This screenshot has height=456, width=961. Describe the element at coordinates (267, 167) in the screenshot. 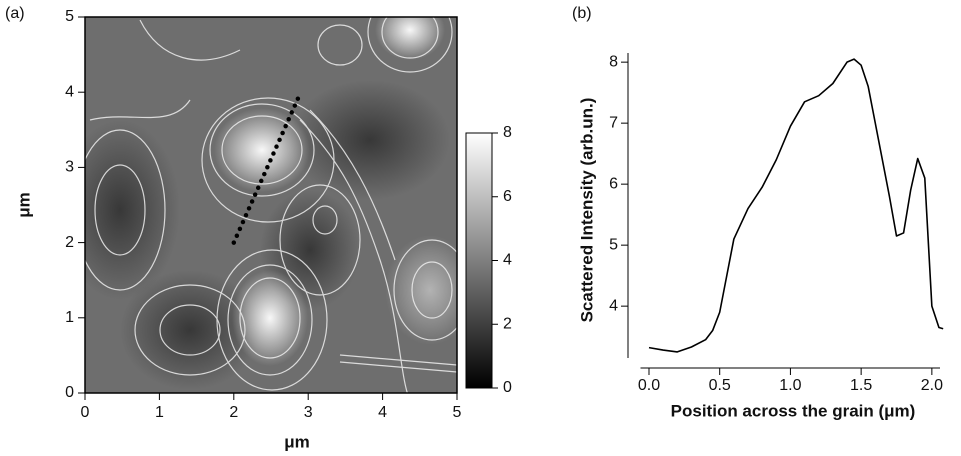

I see `profile-line` at that location.